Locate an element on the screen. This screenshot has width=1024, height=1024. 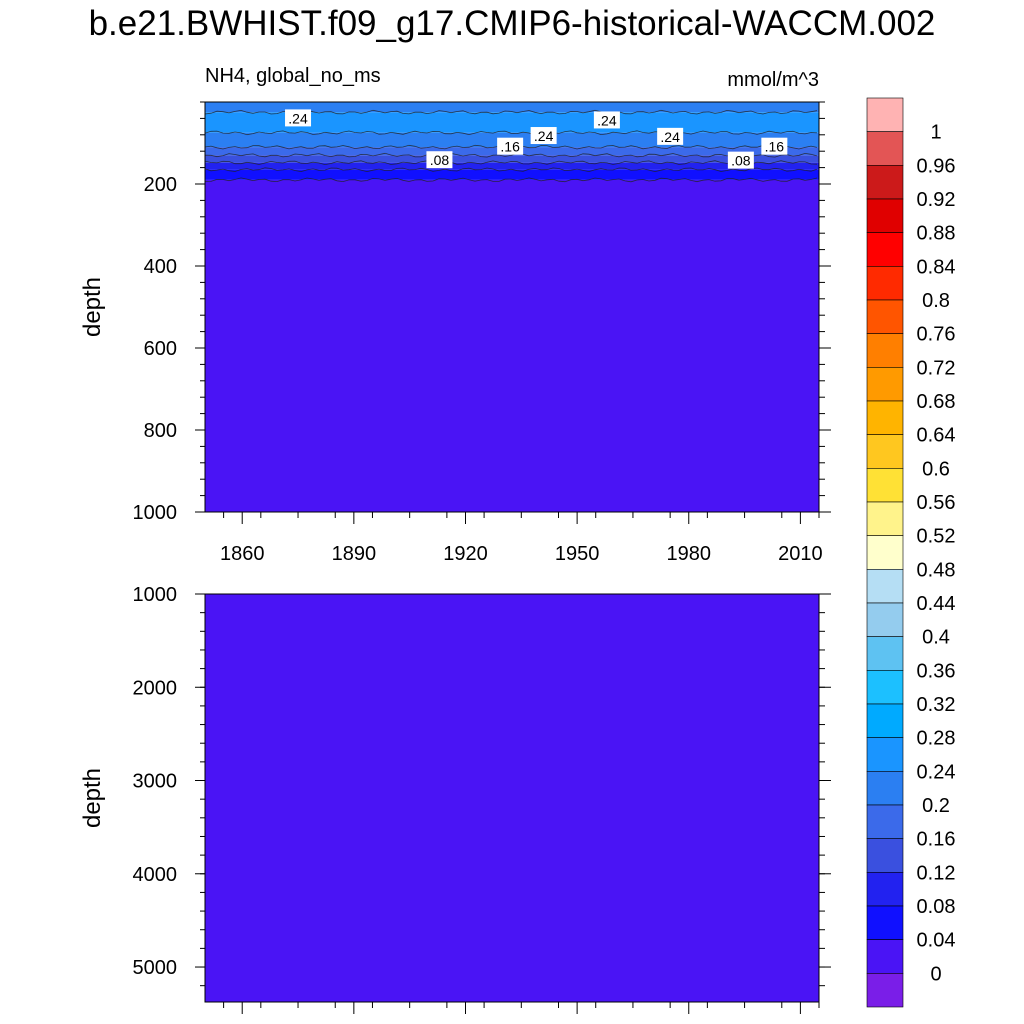
colorbar-label: 0.16 is located at coordinates (936, 840).